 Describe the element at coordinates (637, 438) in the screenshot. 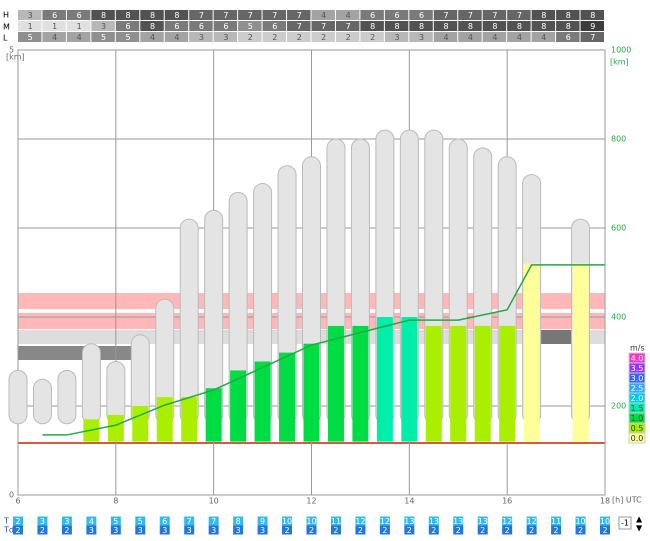

I see `legend-label: 0.0` at that location.